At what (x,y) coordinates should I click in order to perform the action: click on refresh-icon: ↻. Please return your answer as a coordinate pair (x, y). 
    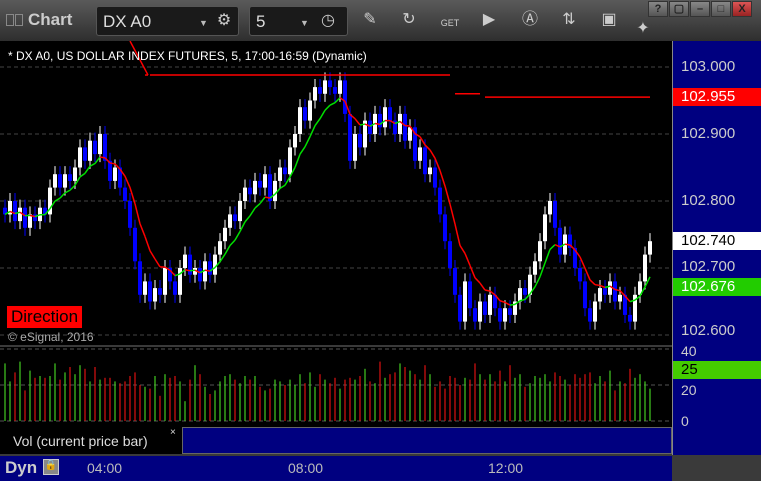
    Looking at the image, I should click on (409, 19).